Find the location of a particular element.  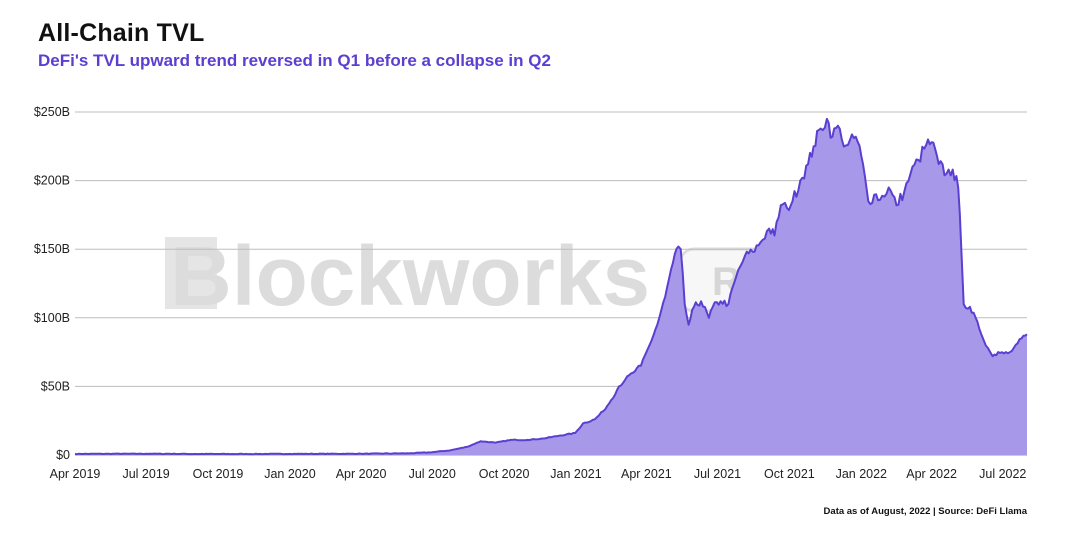

y-tick-label: $250B is located at coordinates (52, 112).